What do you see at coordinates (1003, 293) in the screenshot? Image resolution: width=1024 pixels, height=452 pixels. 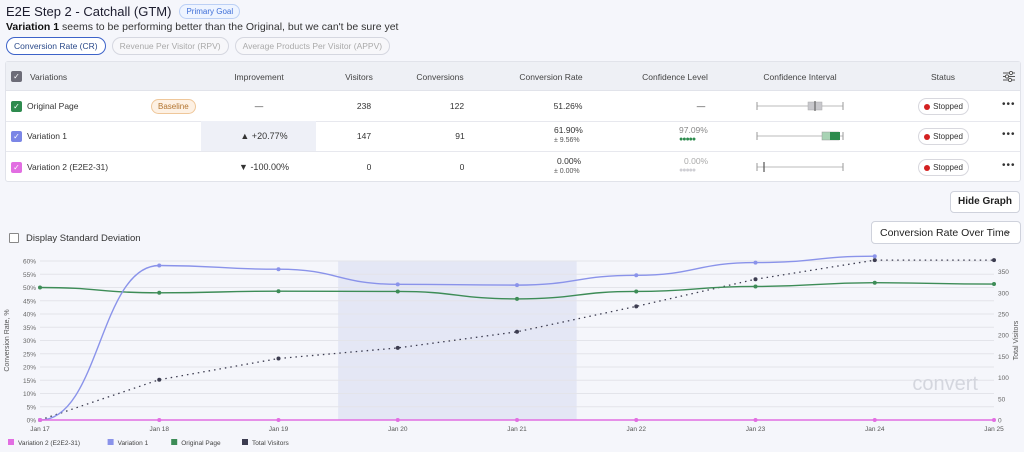 I see `y2-tick-label: 300` at bounding box center [1003, 293].